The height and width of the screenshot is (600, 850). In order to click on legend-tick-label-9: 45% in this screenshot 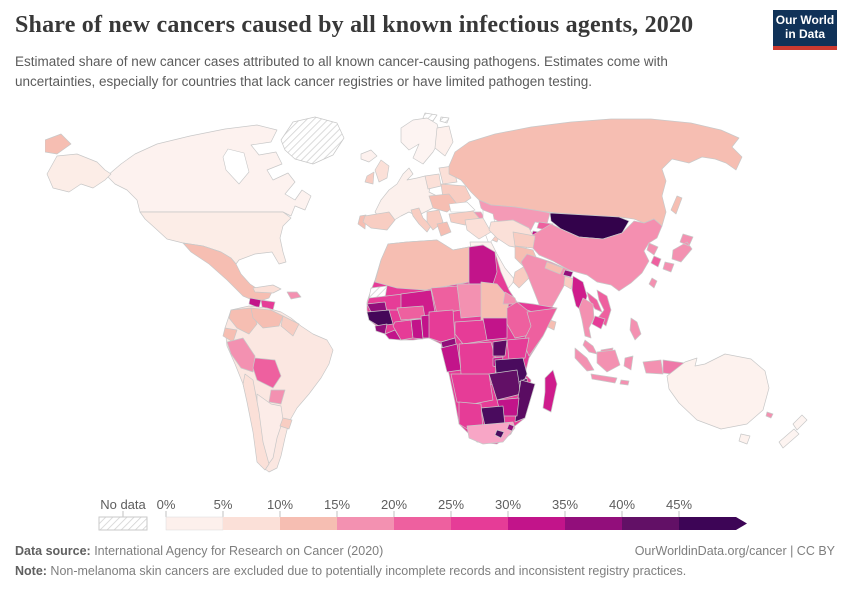, I will do `click(679, 504)`.